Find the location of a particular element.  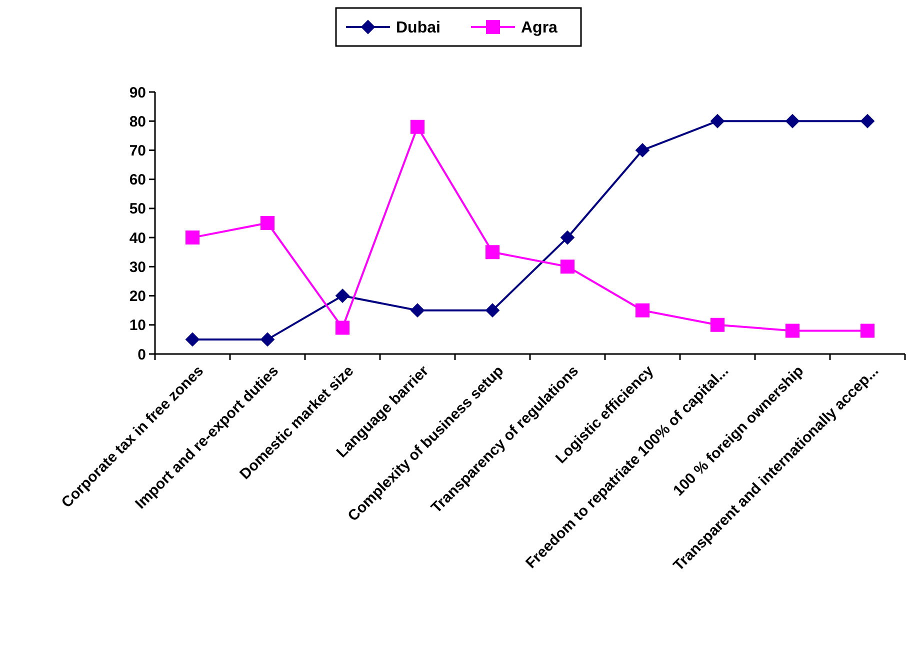

y-tick-label: 90 is located at coordinates (137, 93).